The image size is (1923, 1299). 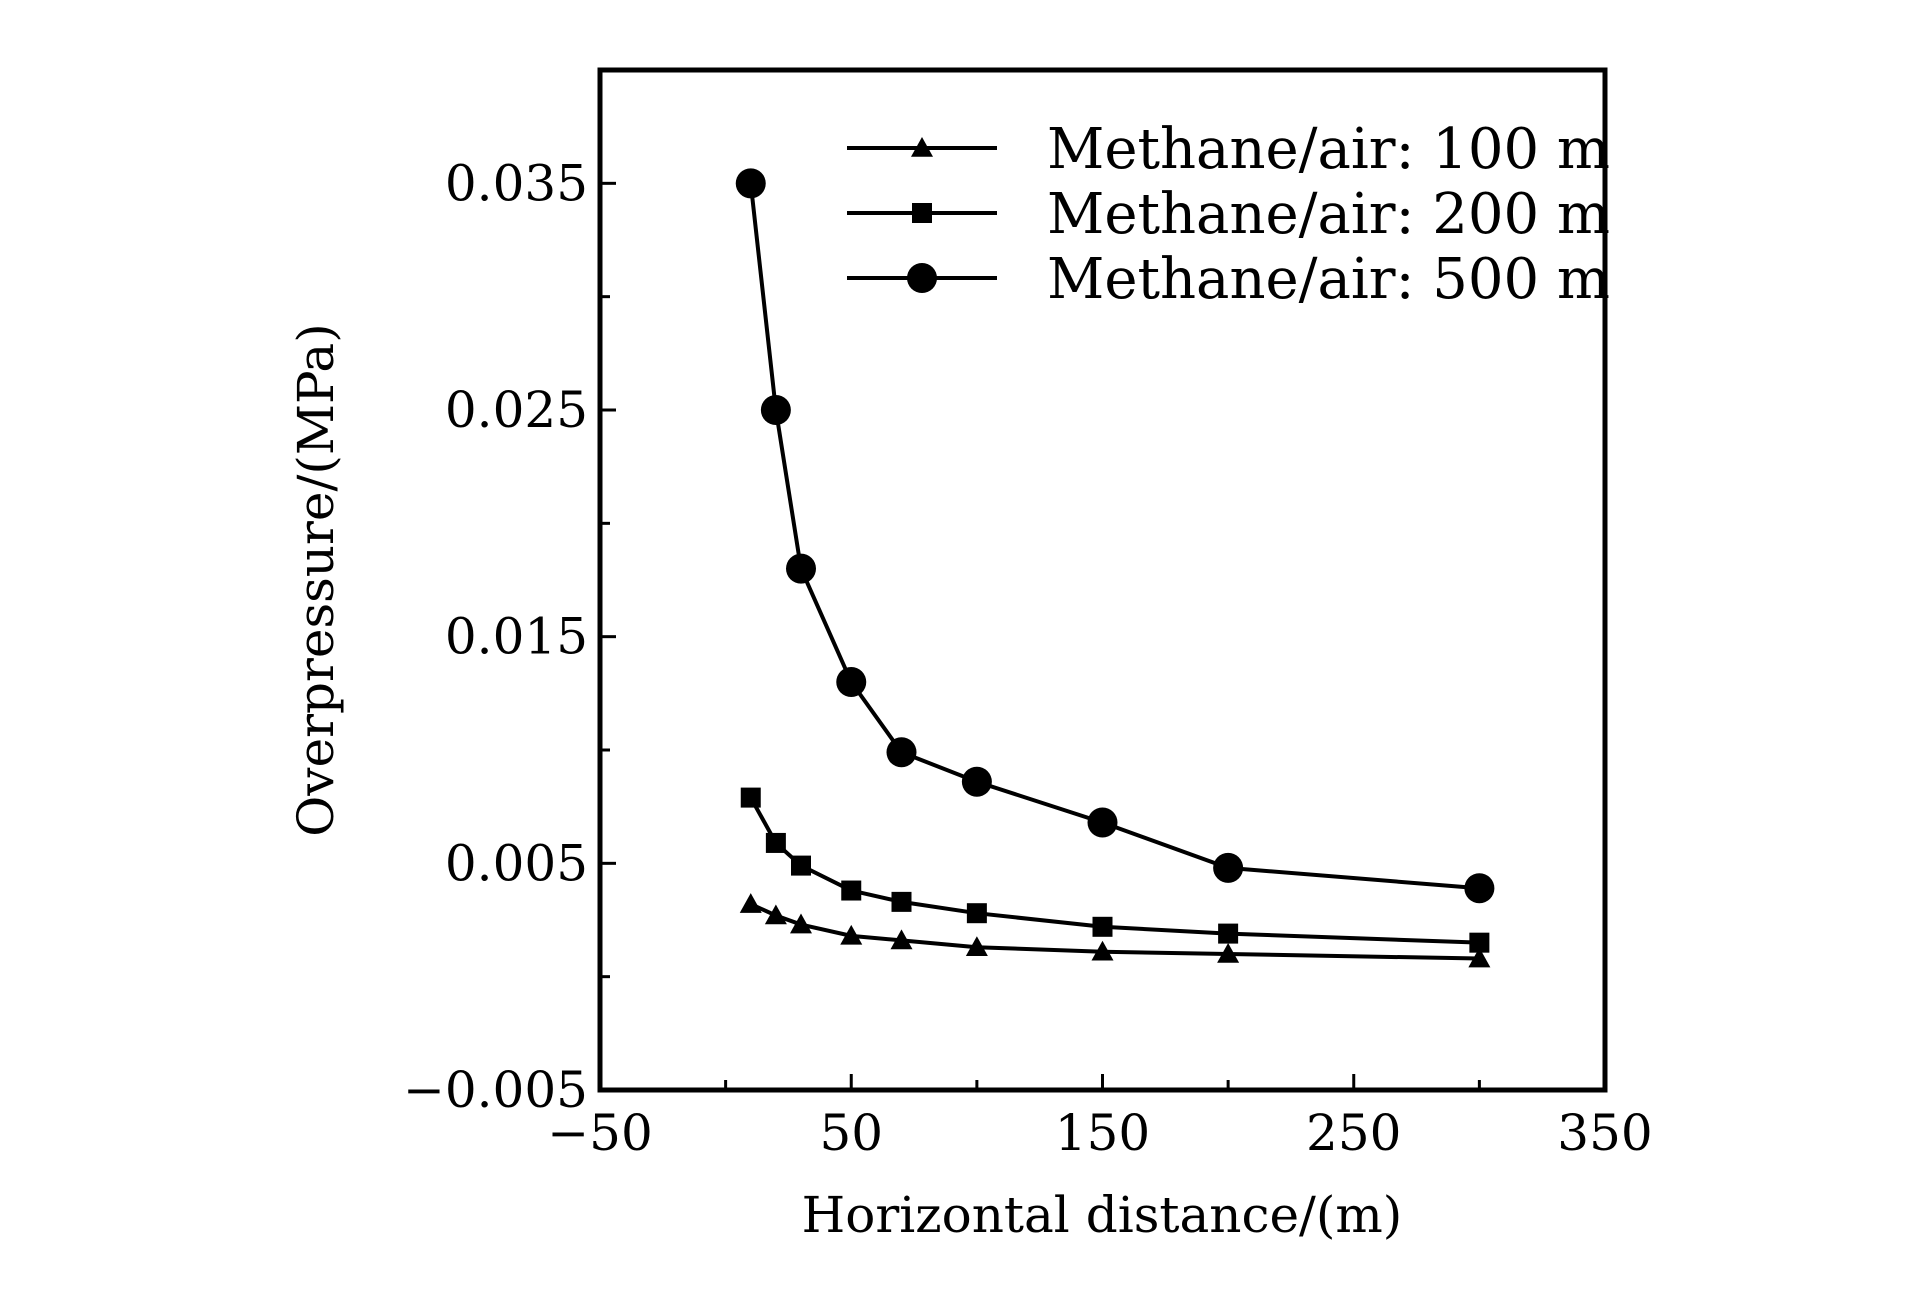 I want to click on x-tick-label: 150, so click(x=1102, y=1133).